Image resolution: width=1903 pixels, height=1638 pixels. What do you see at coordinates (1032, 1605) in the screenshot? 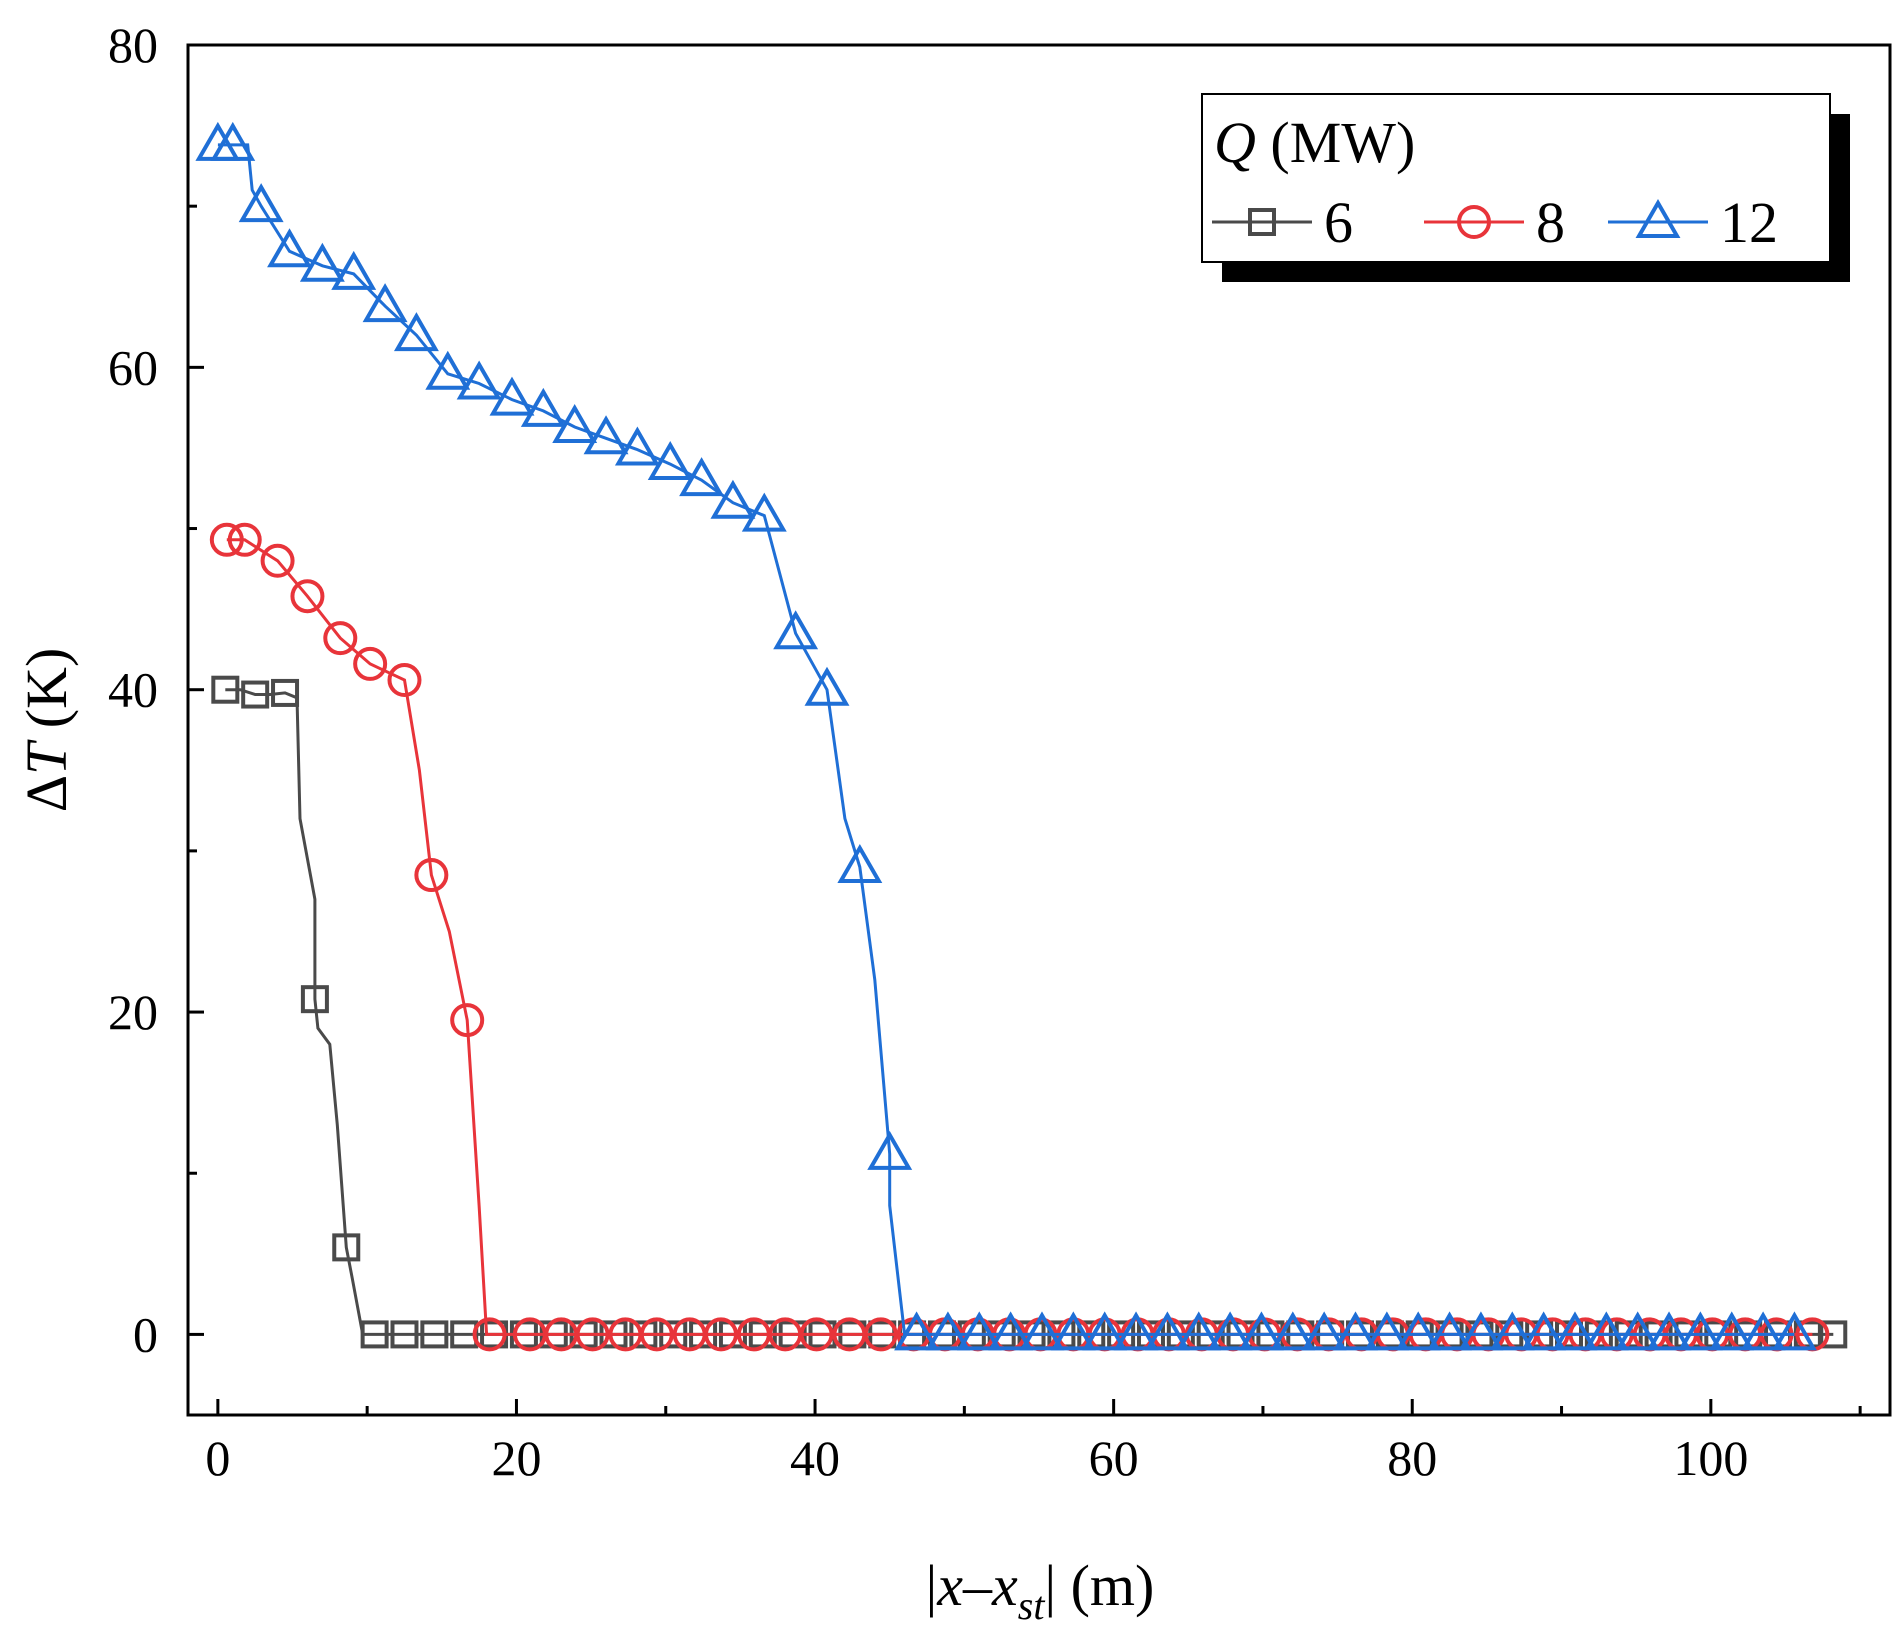
I see `x-axis-sub: st` at bounding box center [1032, 1605].